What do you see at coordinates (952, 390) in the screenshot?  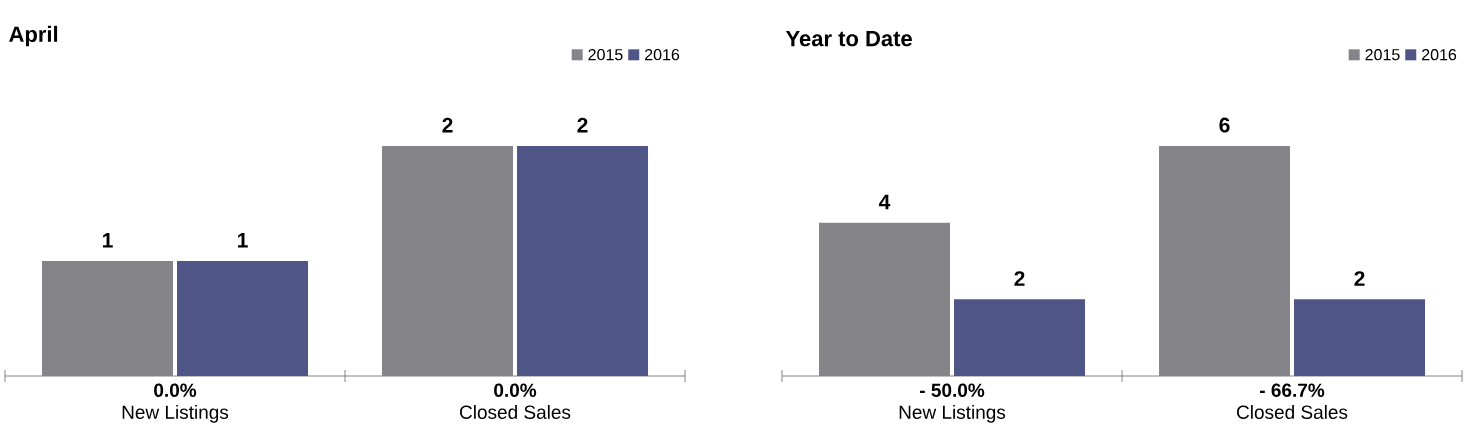 I see `text: - 50.0%` at bounding box center [952, 390].